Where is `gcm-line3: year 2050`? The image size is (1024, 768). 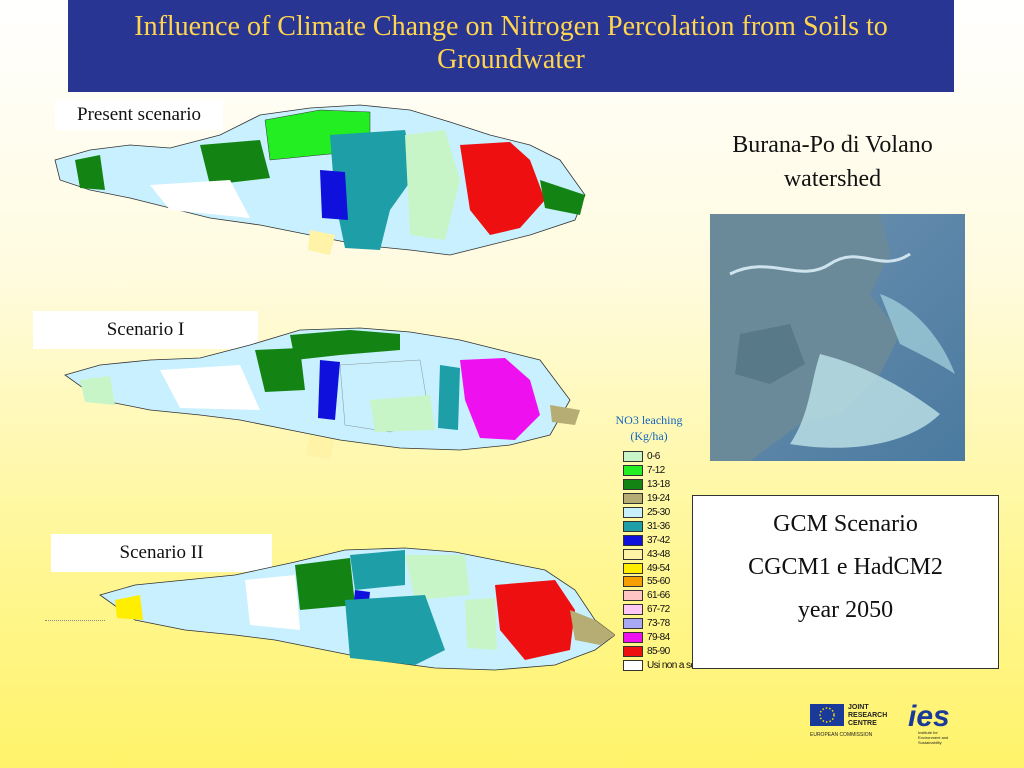
gcm-line3: year 2050 is located at coordinates (845, 610).